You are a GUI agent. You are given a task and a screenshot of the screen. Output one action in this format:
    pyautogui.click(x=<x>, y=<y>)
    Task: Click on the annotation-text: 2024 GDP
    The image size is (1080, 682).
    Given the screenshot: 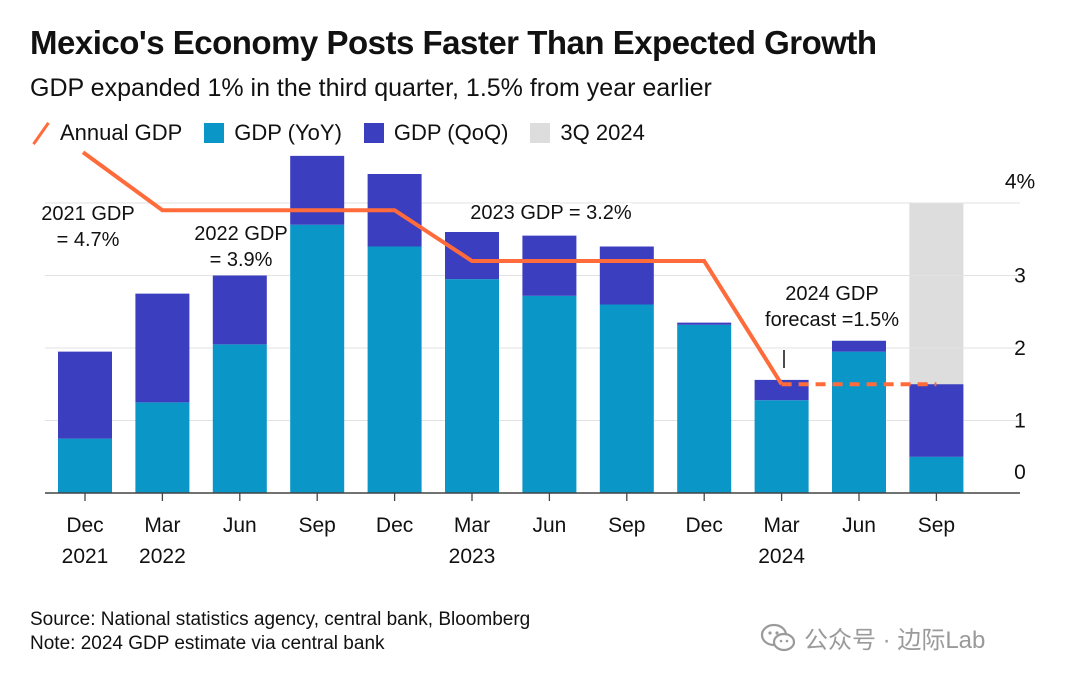 What is the action you would take?
    pyautogui.click(x=831, y=294)
    